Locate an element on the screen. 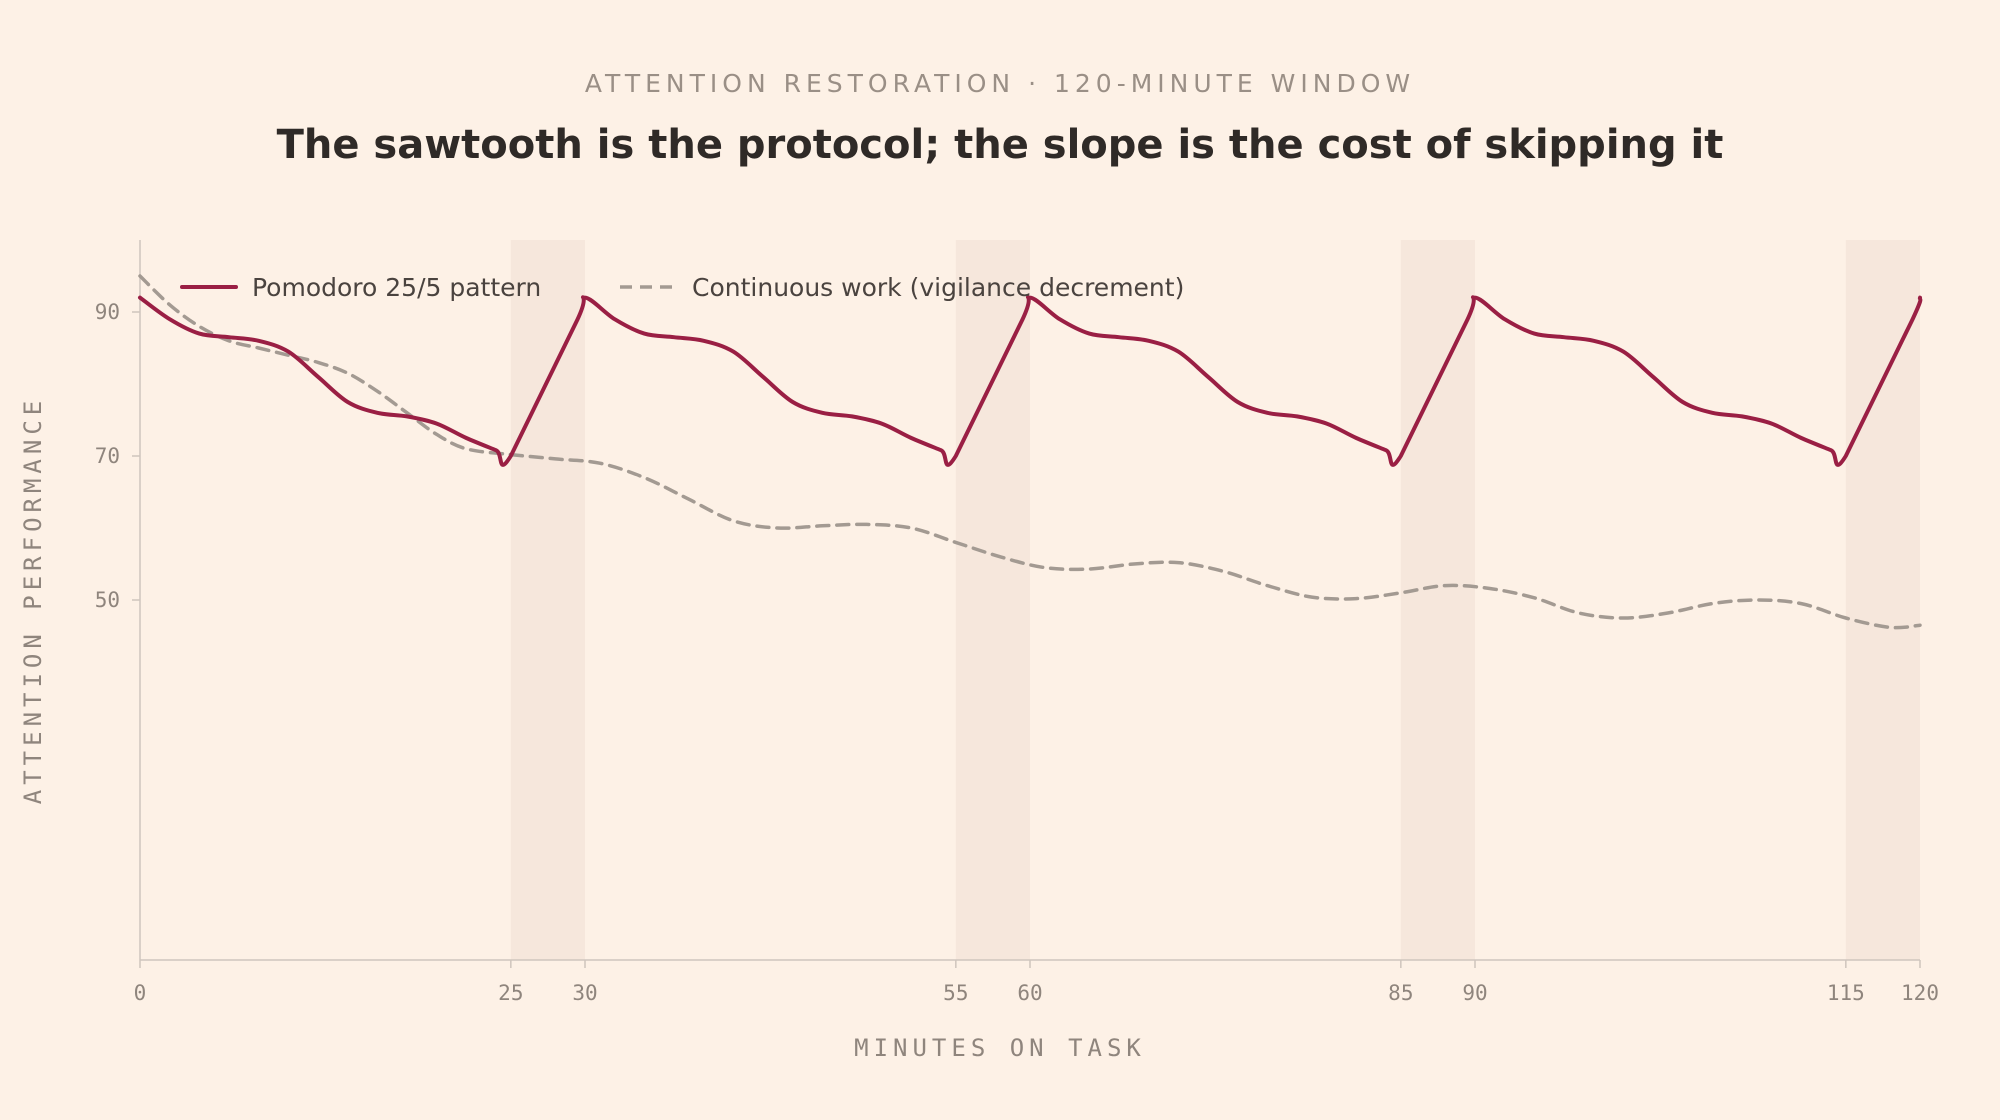 The width and height of the screenshot is (2000, 1120). y-axis-label: ATTENTION PERFORMANCE is located at coordinates (33, 600).